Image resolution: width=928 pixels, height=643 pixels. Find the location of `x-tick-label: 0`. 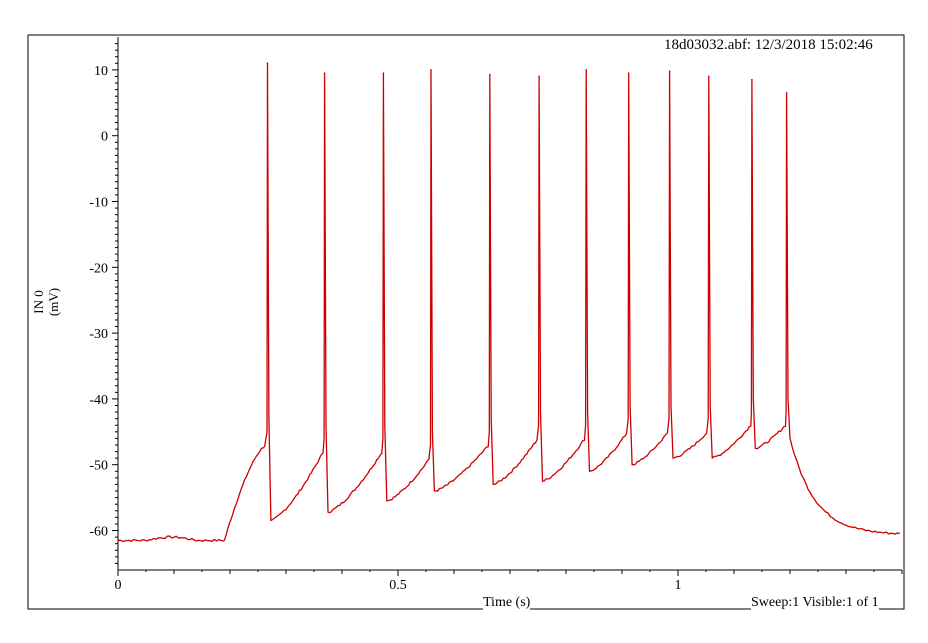

x-tick-label: 0 is located at coordinates (118, 585).